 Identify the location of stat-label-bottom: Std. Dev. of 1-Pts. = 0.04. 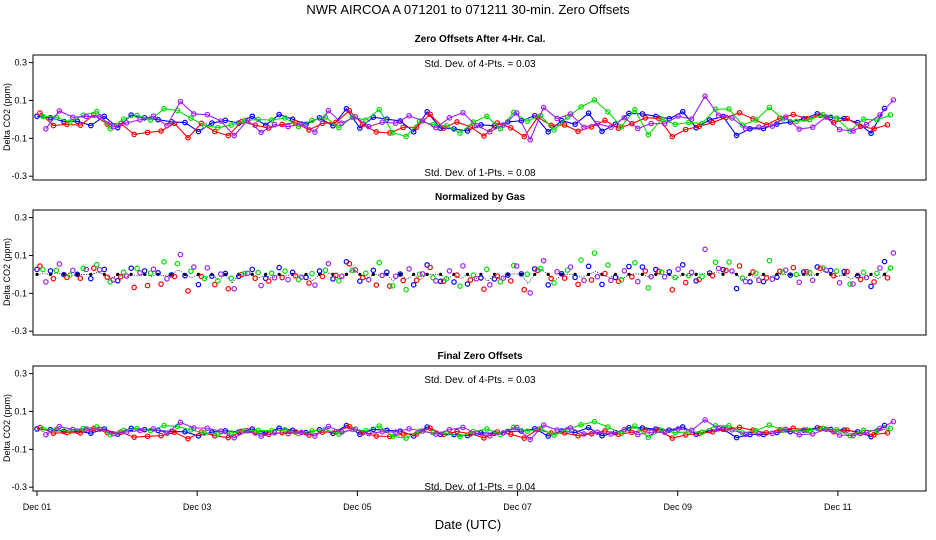
(480, 487).